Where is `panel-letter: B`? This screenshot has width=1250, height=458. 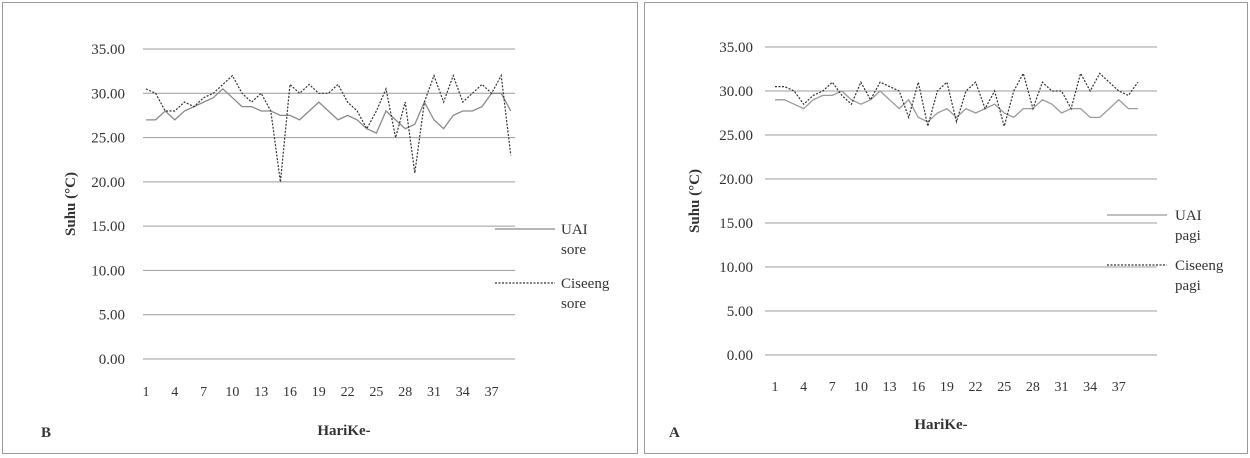 panel-letter: B is located at coordinates (46, 433).